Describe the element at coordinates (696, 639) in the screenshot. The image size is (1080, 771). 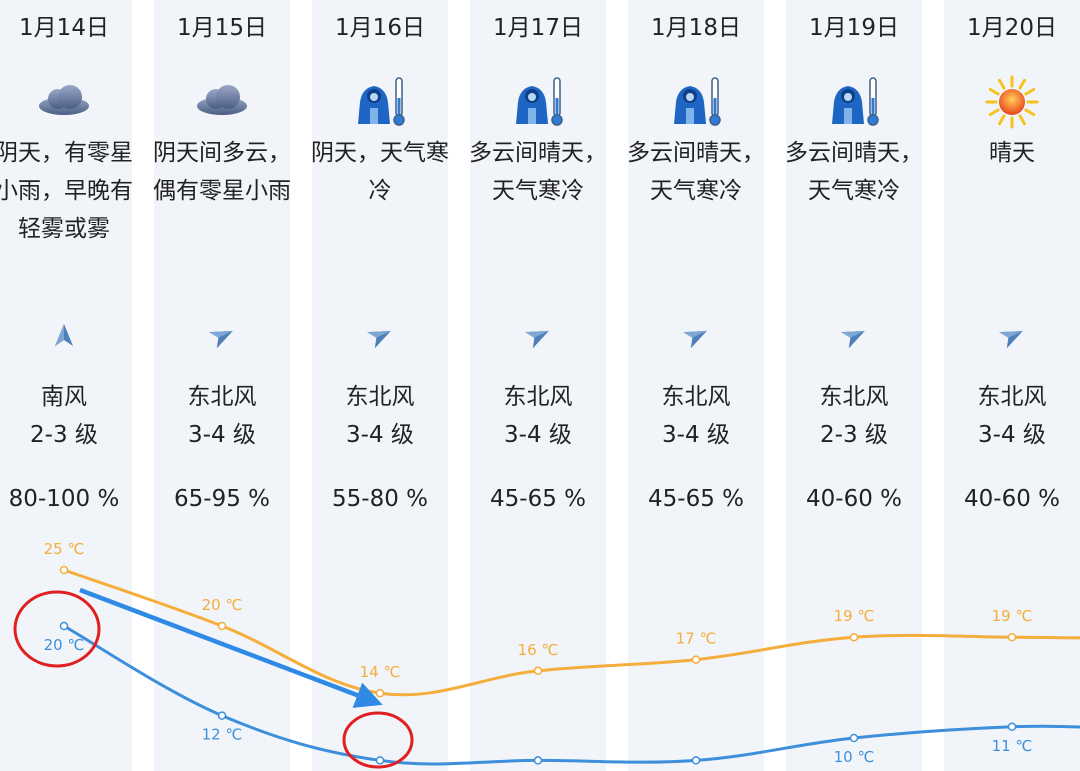
I see `high-temperature-label: 17 ℃` at that location.